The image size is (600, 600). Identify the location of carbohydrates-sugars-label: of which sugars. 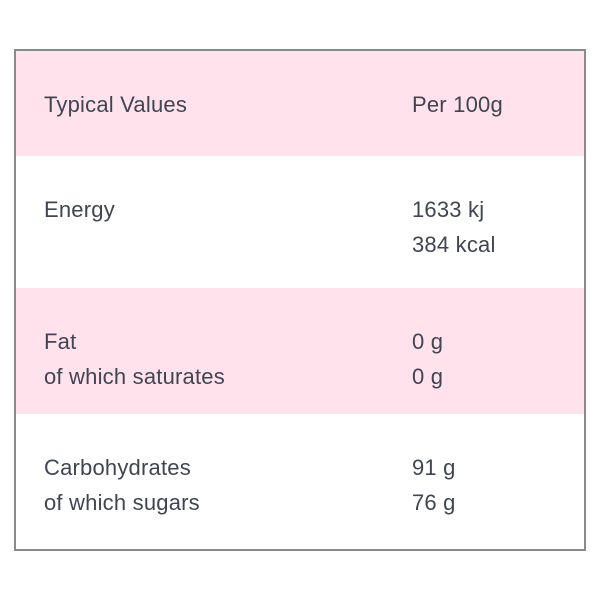
(122, 502).